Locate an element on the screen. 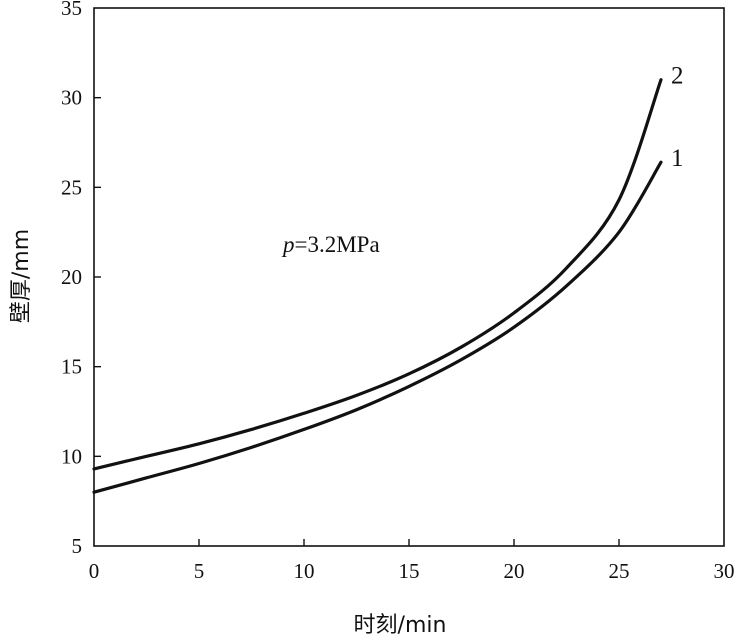 The width and height of the screenshot is (741, 640). y-axis: 5 10 15 20 25 30 35 is located at coordinates (81, 279).